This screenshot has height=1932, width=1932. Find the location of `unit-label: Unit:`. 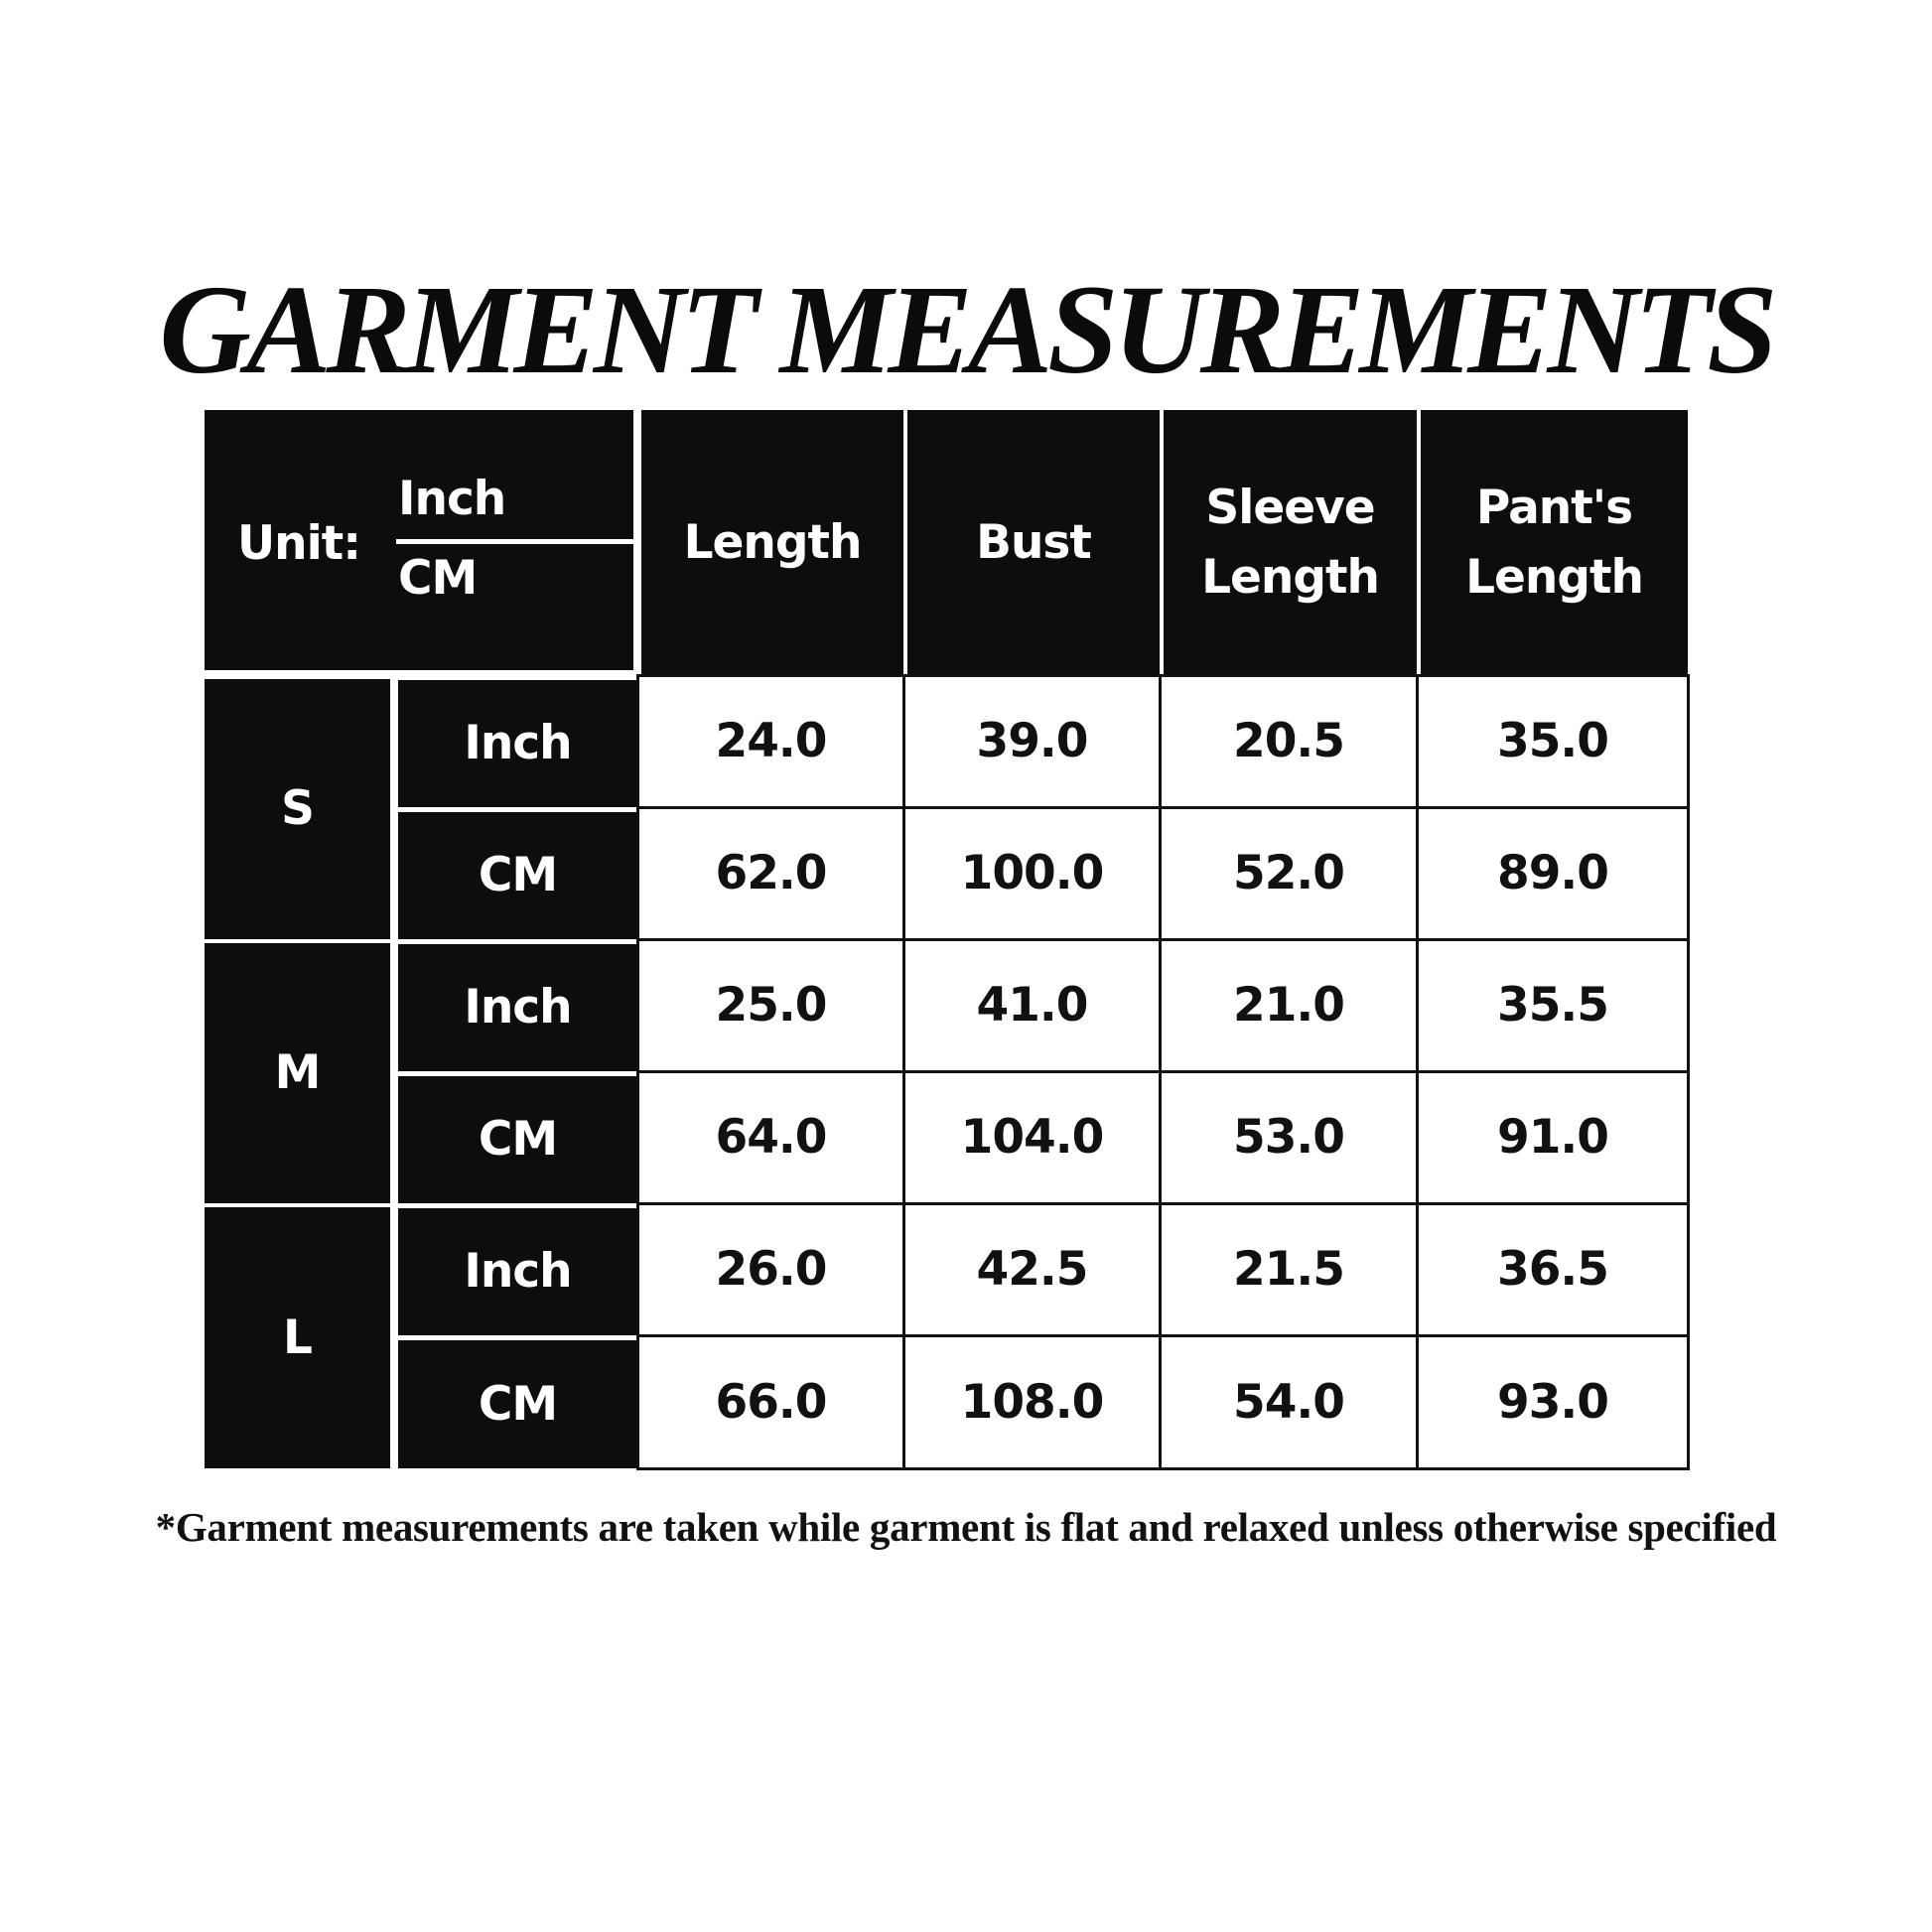

unit-label: Unit: is located at coordinates (299, 544).